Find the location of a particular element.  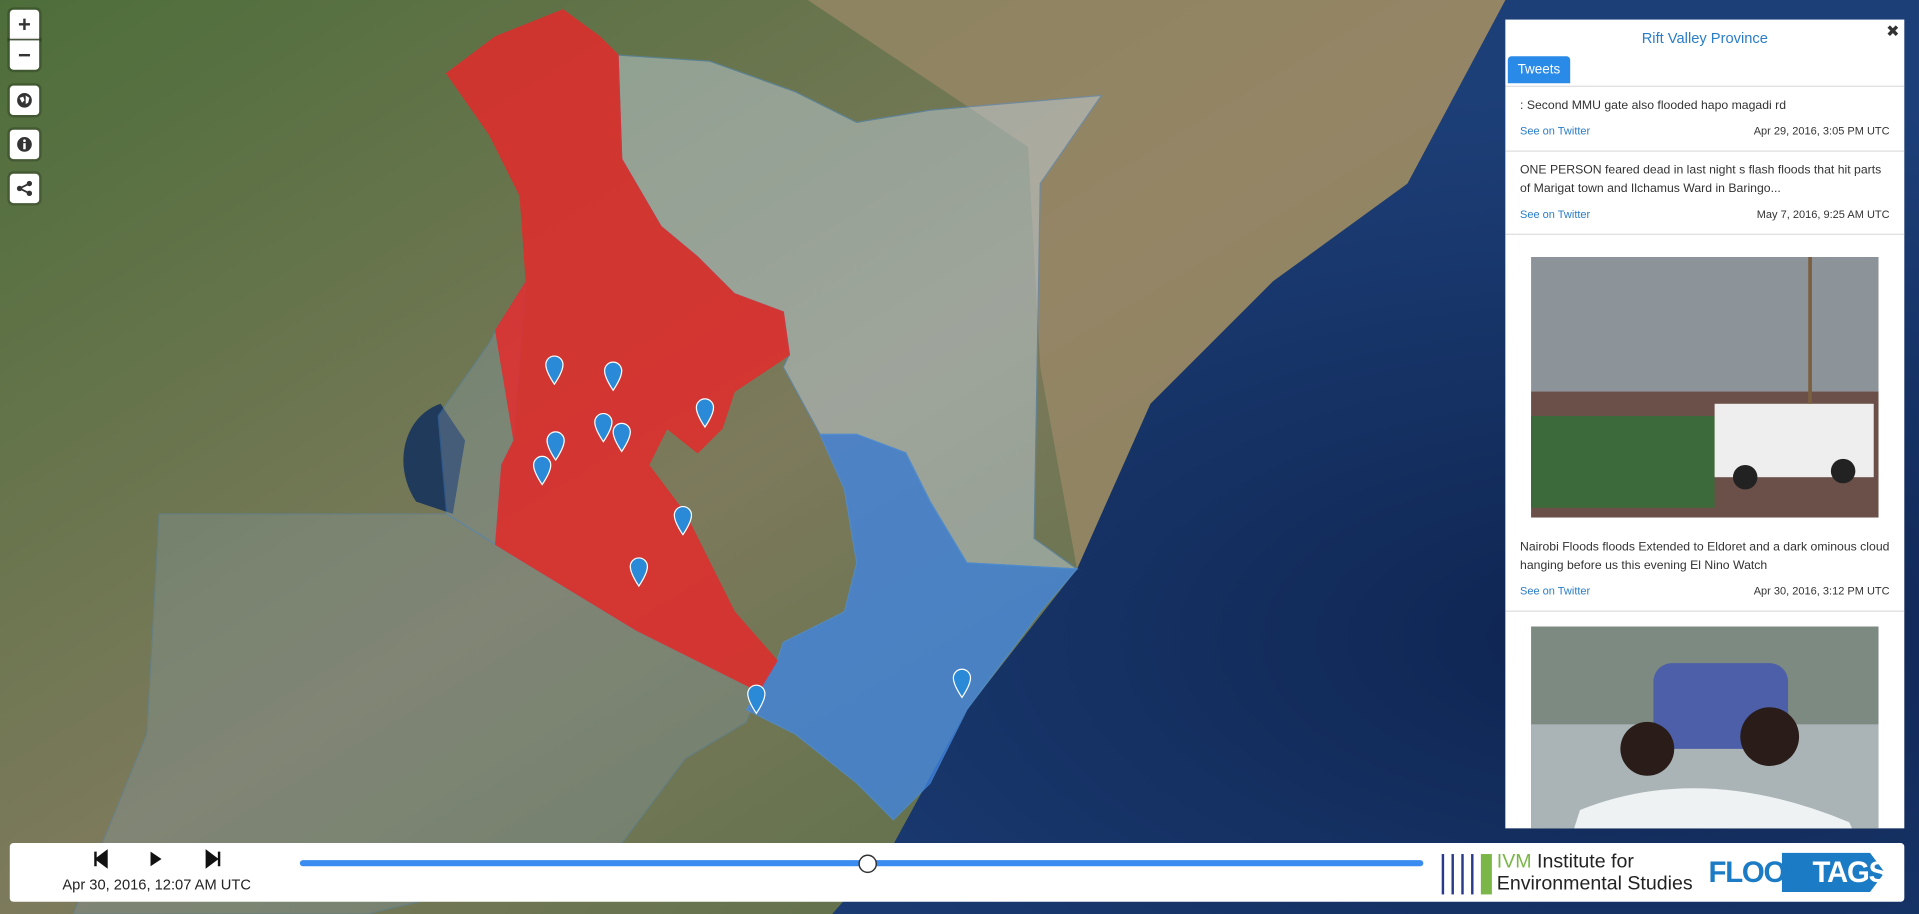

close-button: ✖ is located at coordinates (1893, 31).